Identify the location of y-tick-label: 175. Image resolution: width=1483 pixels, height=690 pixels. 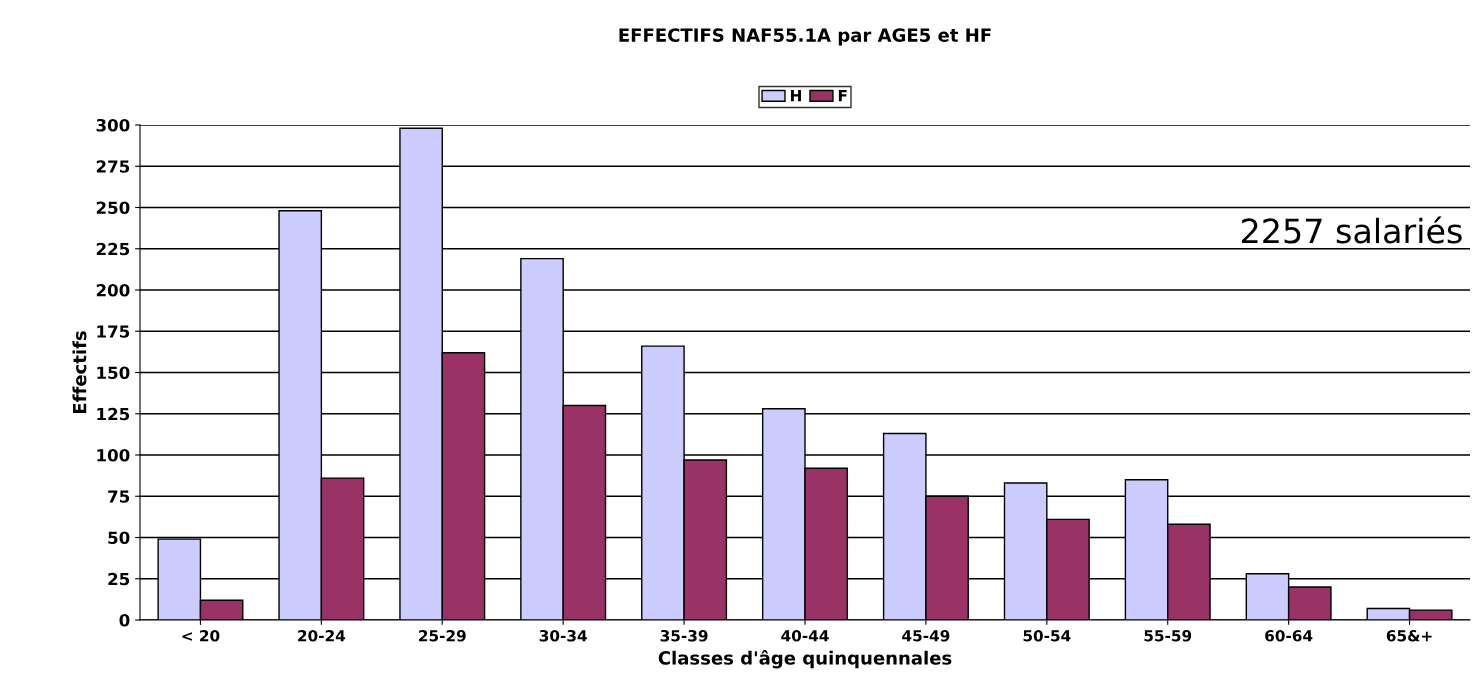
(113, 331).